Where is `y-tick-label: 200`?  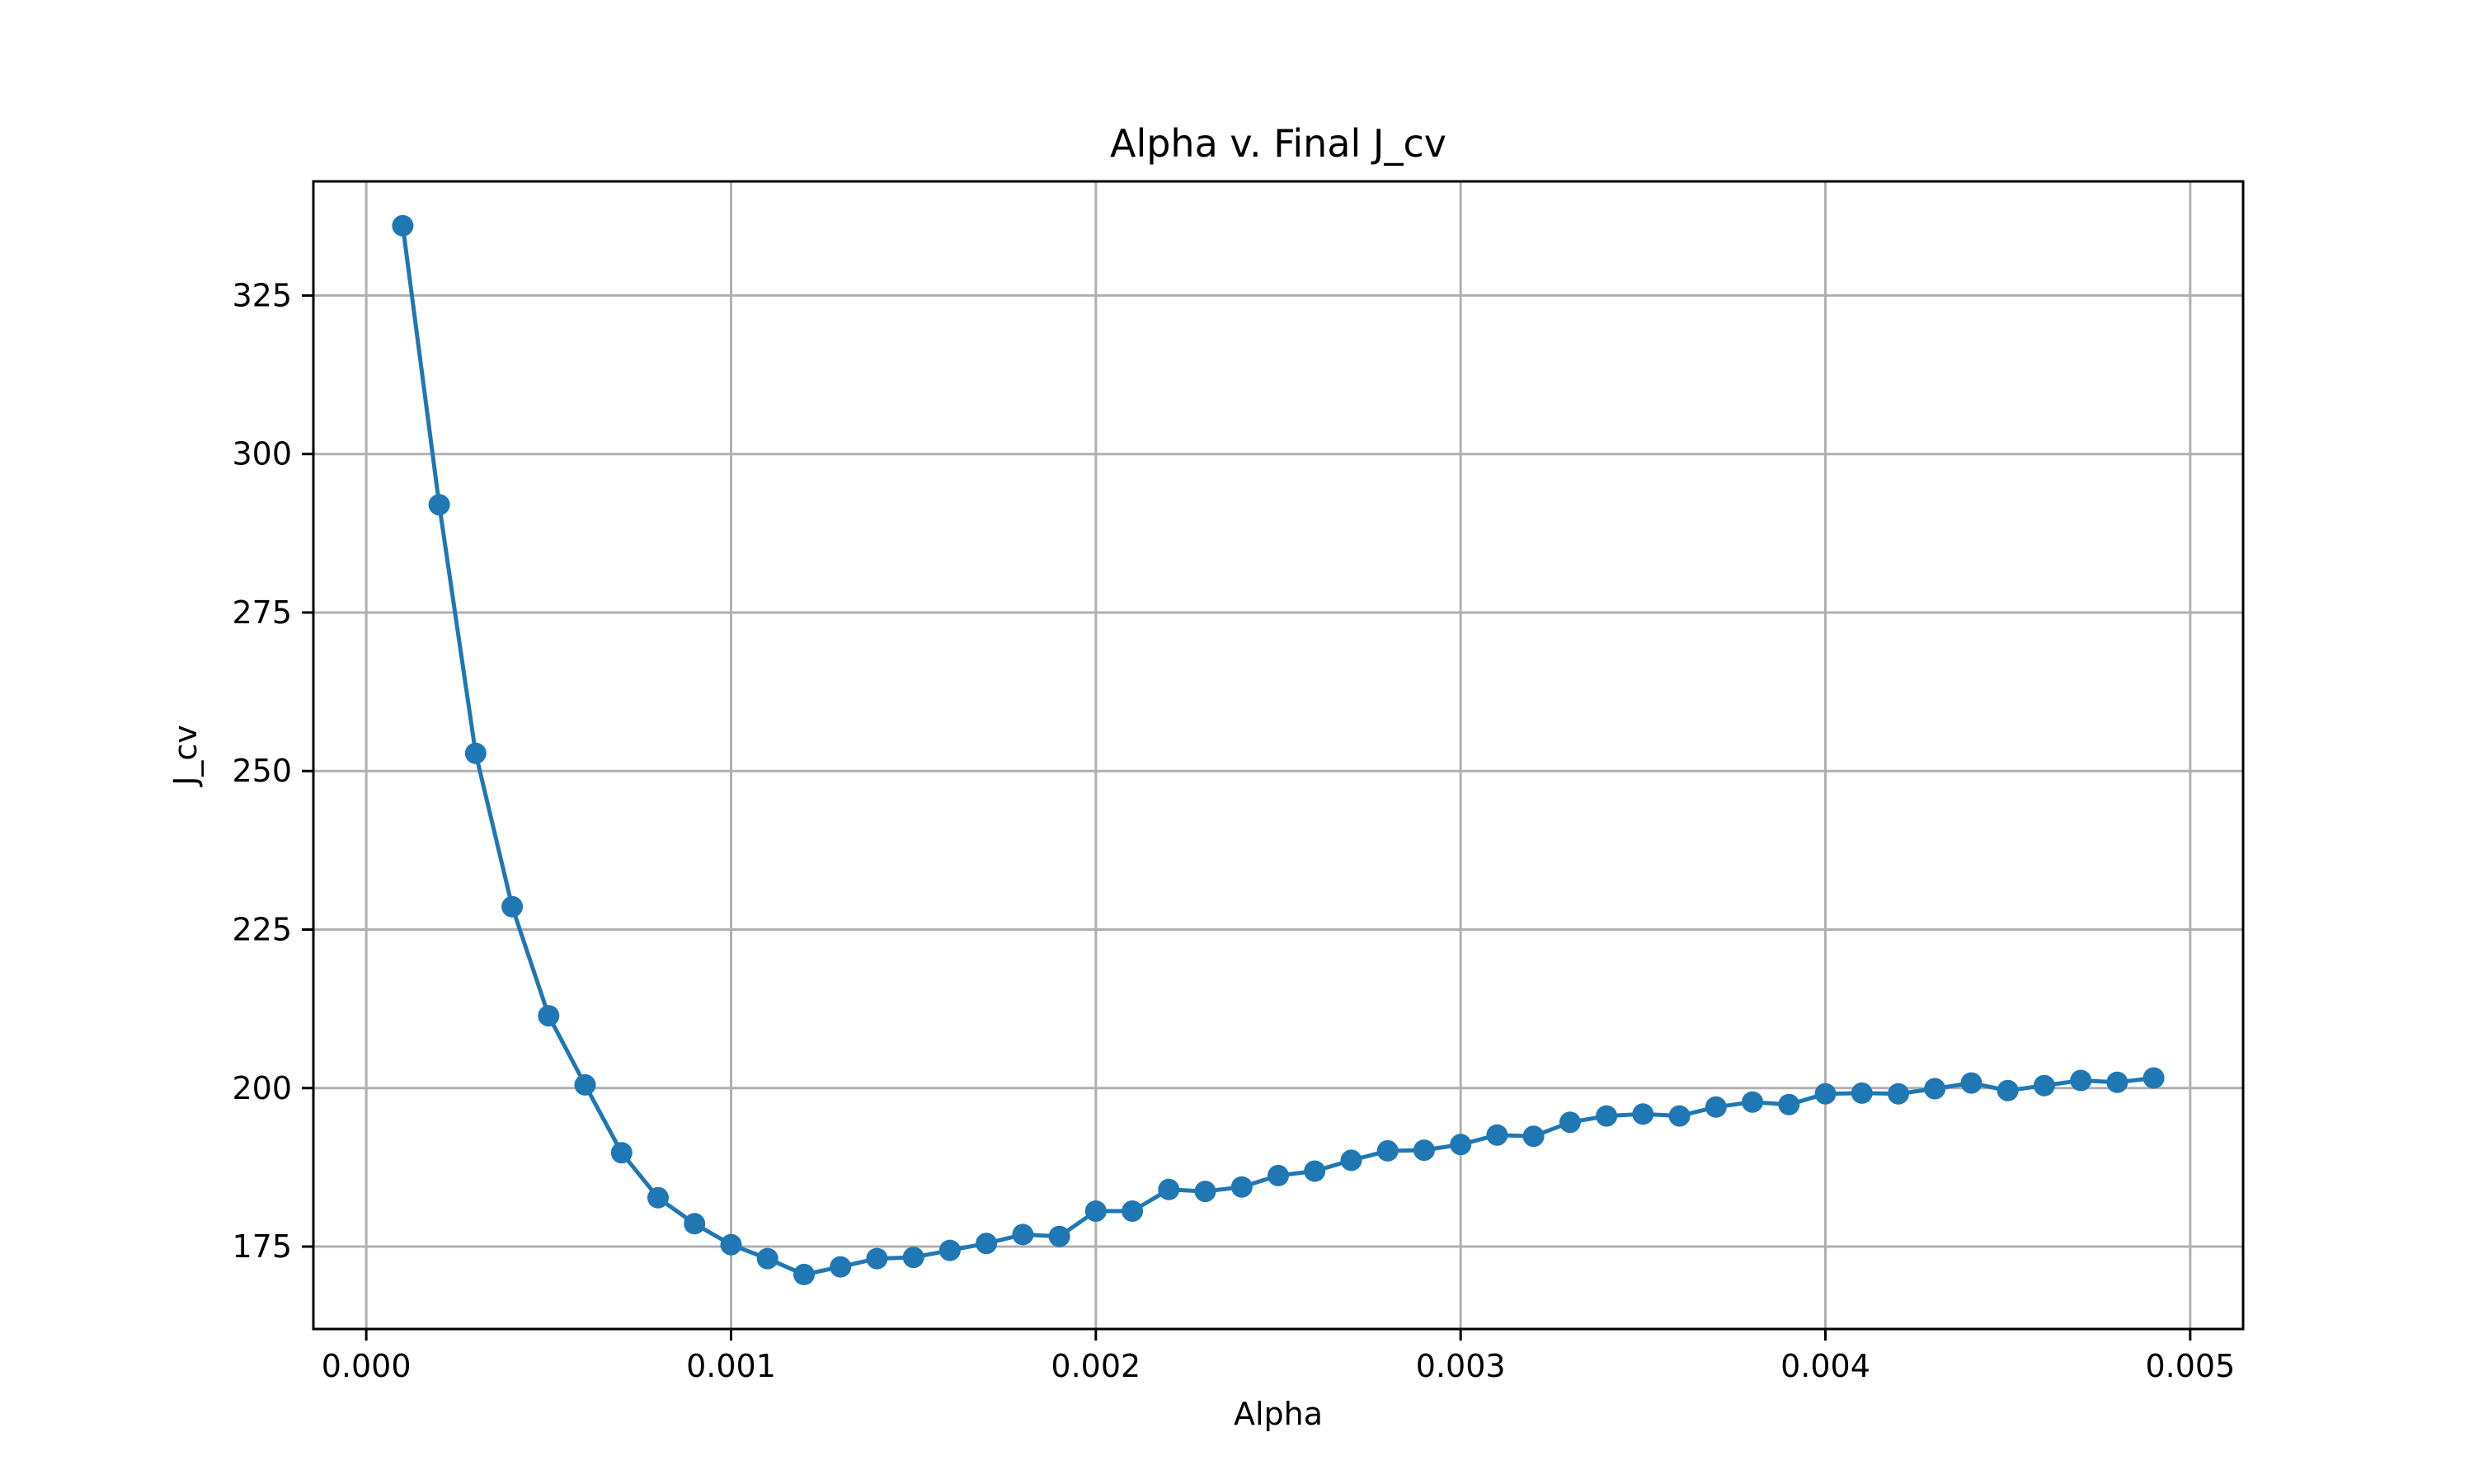 y-tick-label: 200 is located at coordinates (262, 1088).